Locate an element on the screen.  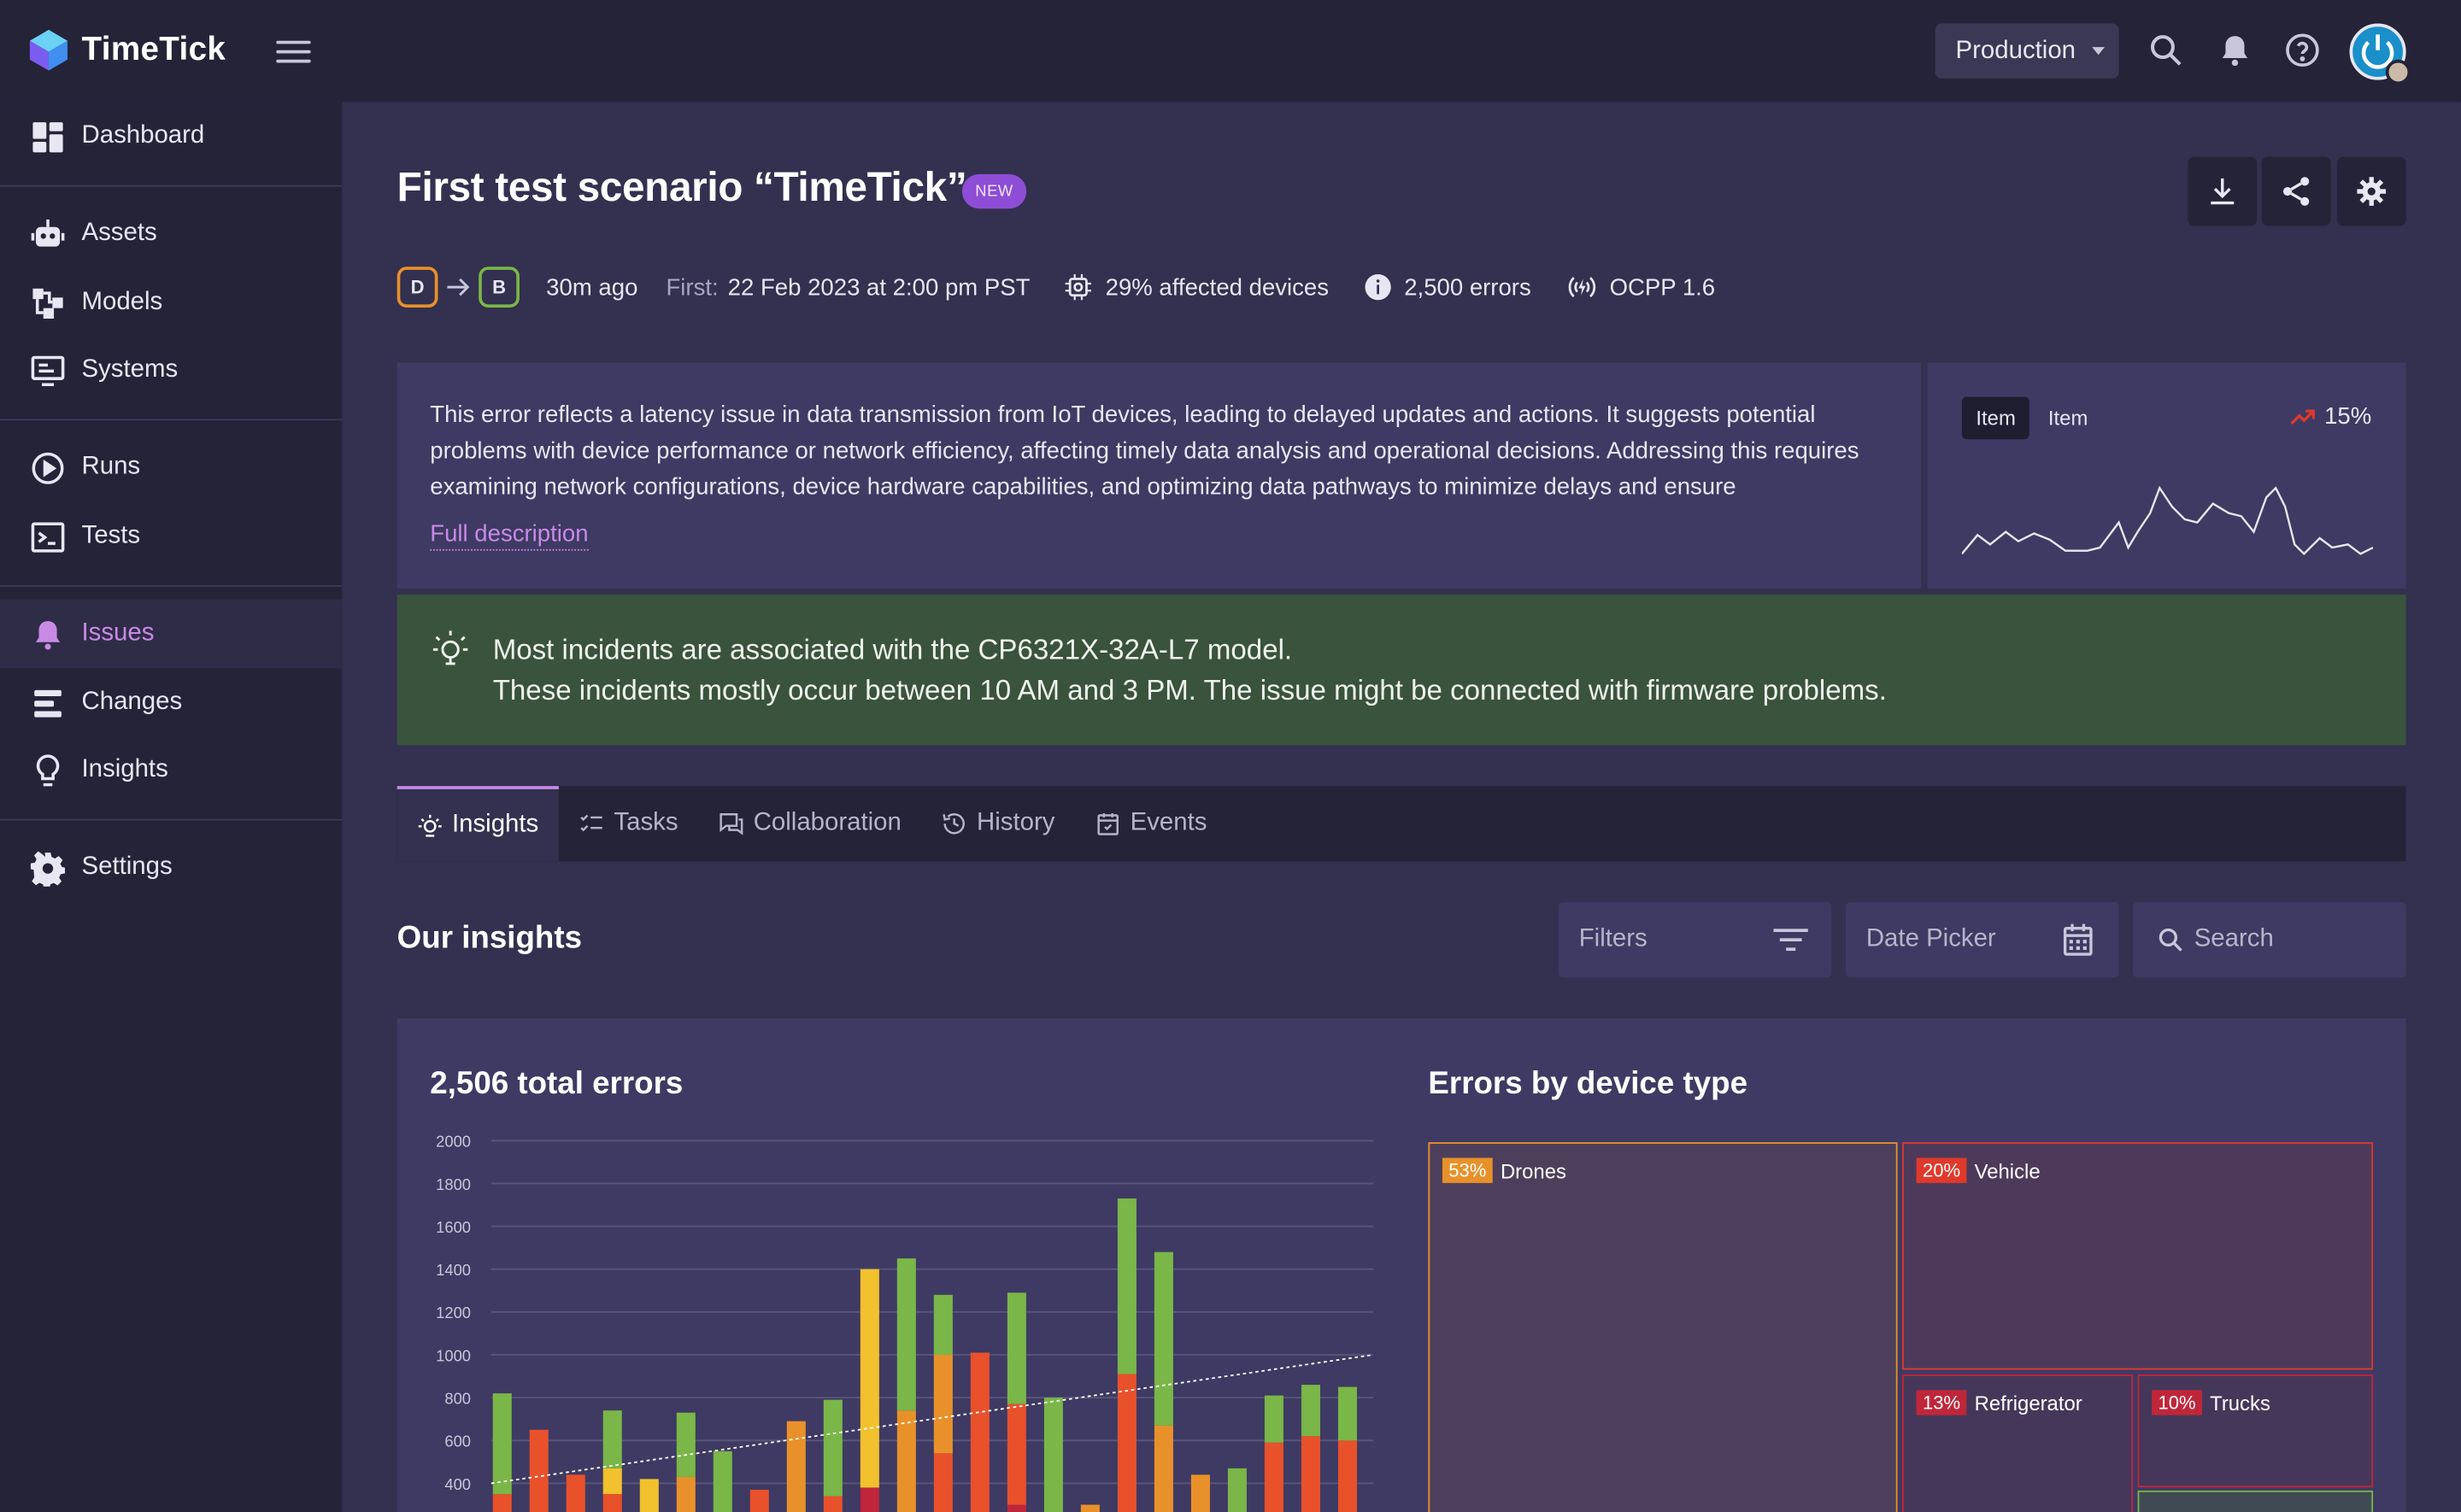
trend-tab-item-2: Item is located at coordinates (2067, 418).